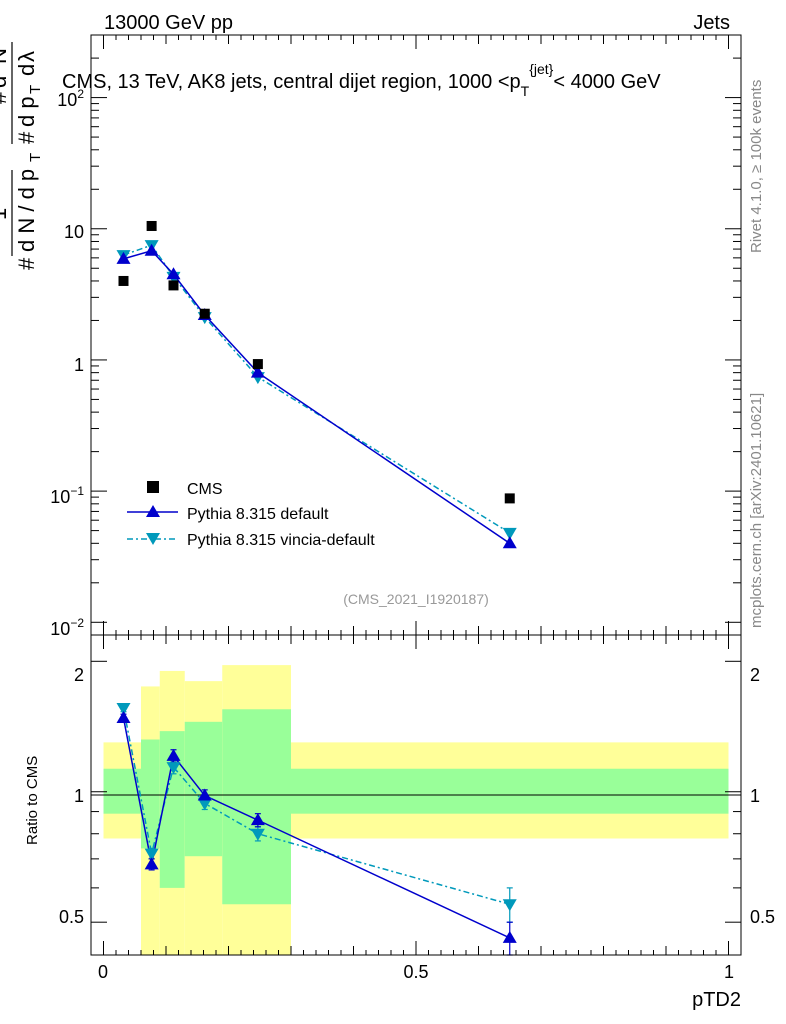 This screenshot has height=1024, width=786. Describe the element at coordinates (67, 495) in the screenshot. I see `ytick-label-1e-1: 10⁻¹` at that location.